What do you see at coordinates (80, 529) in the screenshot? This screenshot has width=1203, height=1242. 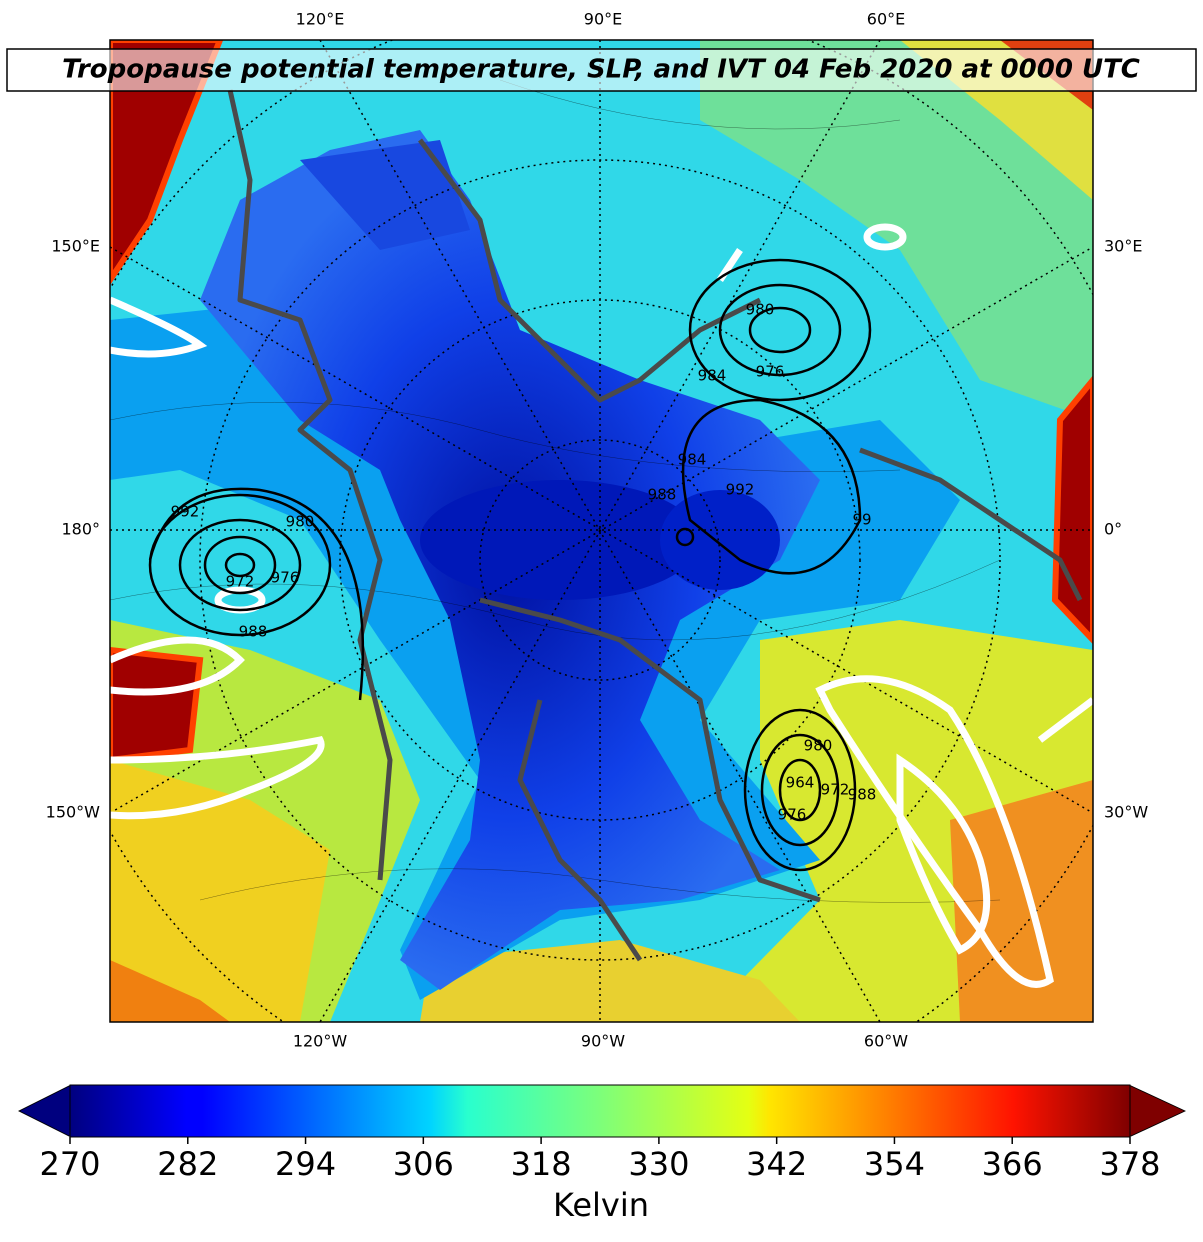 I see `meridian-label: 180°` at bounding box center [80, 529].